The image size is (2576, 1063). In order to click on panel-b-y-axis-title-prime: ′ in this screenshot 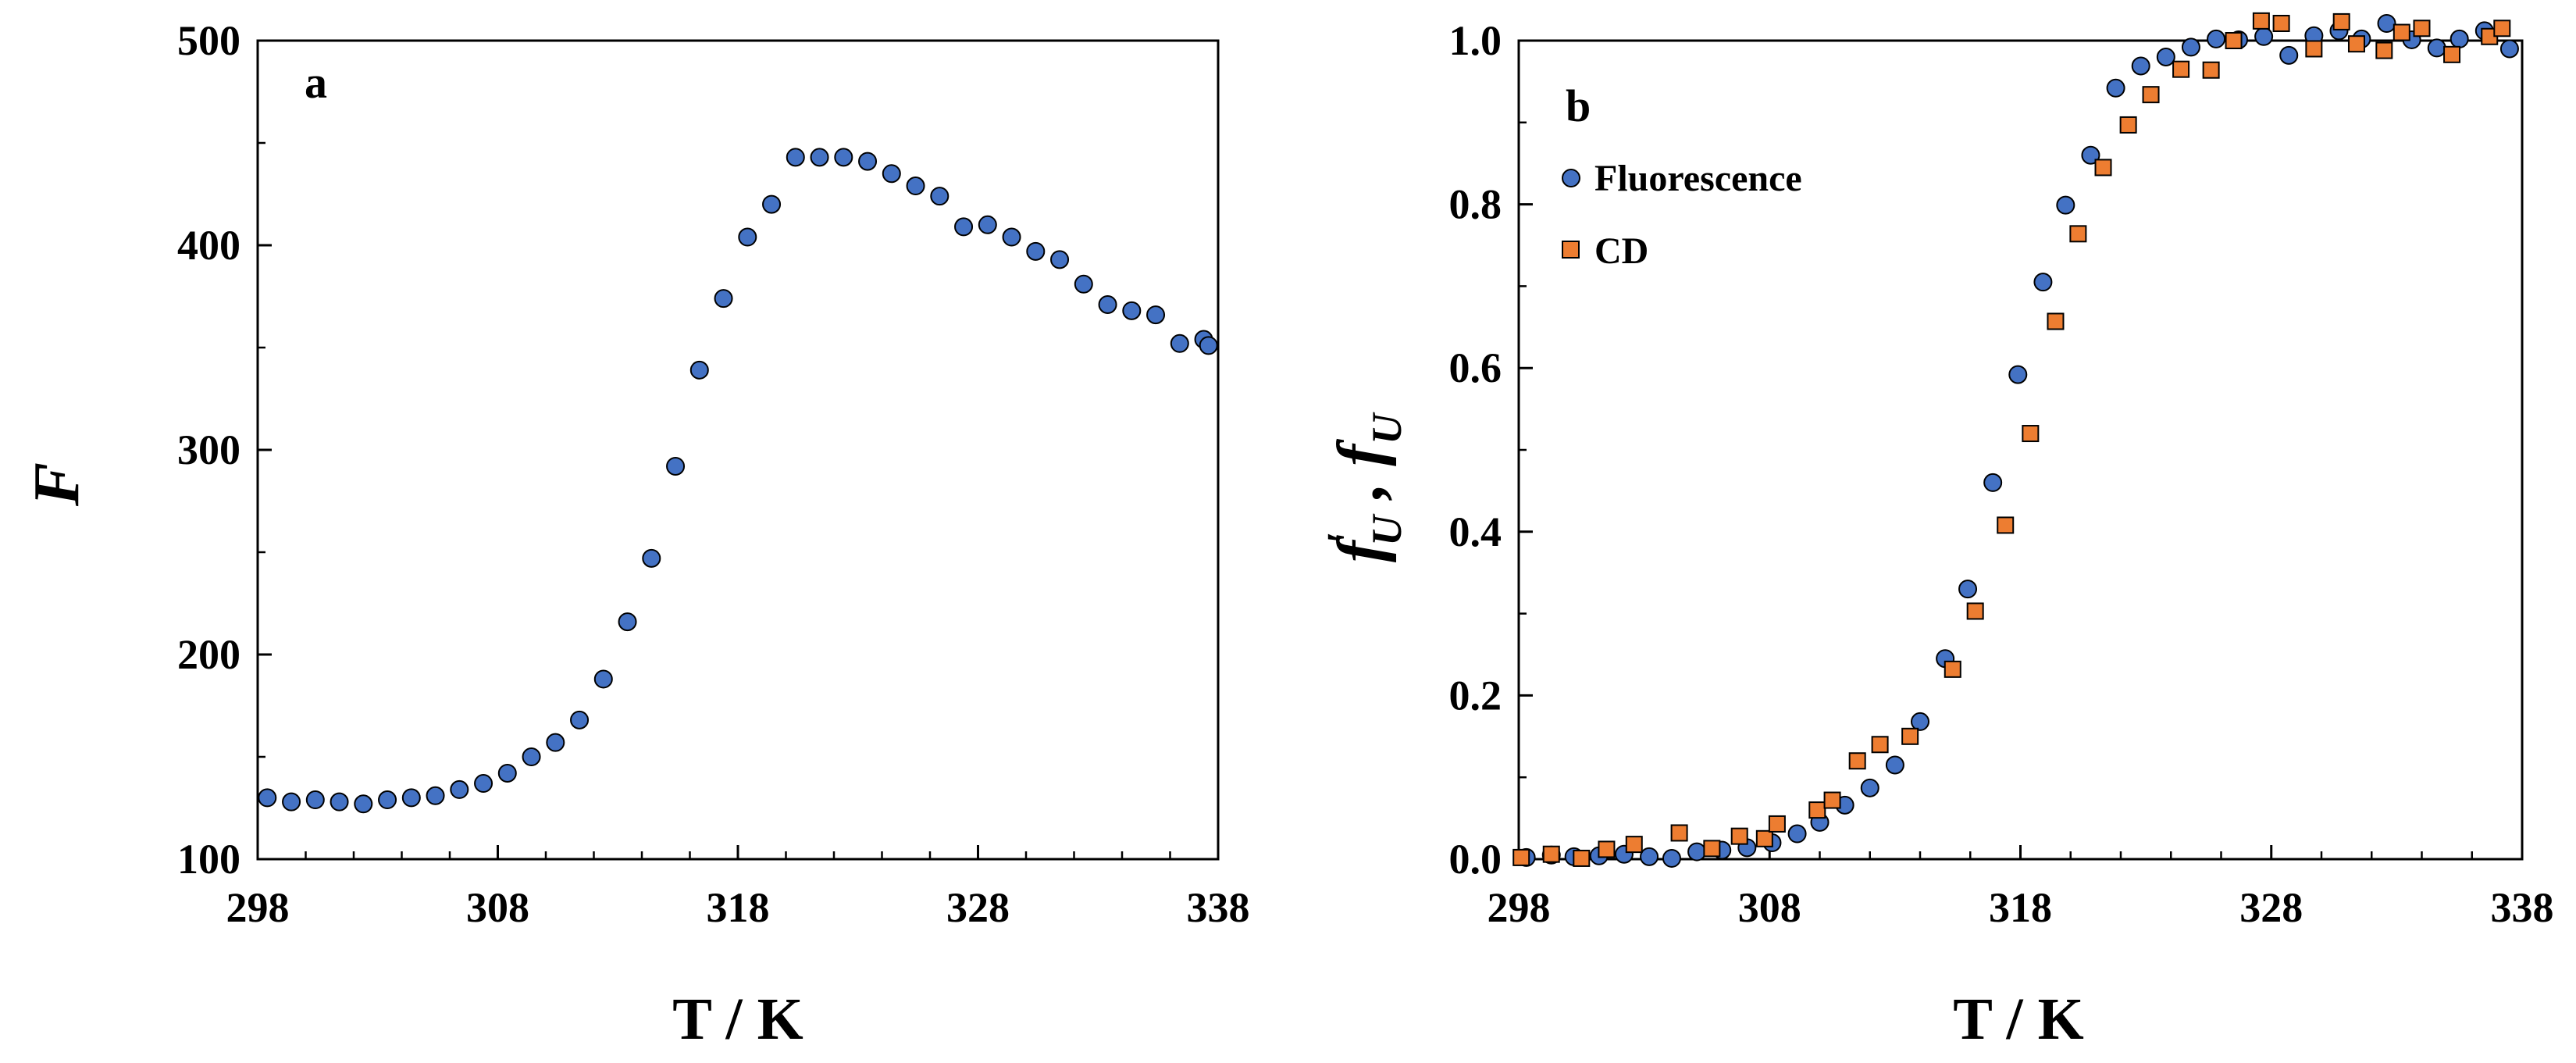, I will do `click(1341, 538)`.